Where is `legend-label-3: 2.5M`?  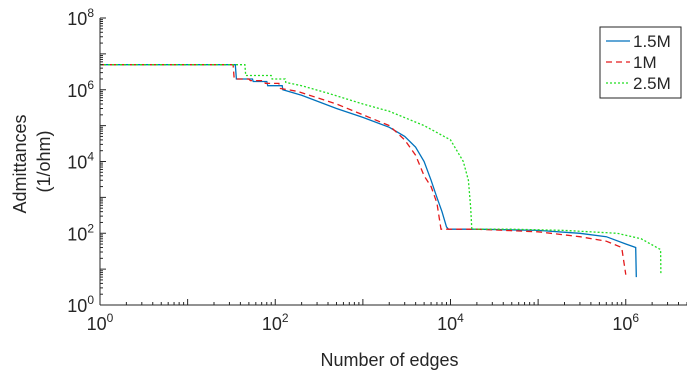 legend-label-3: 2.5M is located at coordinates (652, 83).